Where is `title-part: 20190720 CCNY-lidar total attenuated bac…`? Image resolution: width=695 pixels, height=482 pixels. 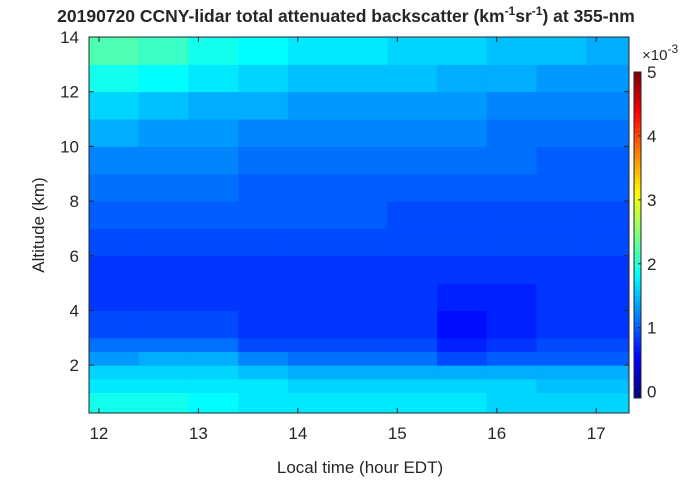
title-part: 20190720 CCNY-lidar total attenuated bac… is located at coordinates (280, 16).